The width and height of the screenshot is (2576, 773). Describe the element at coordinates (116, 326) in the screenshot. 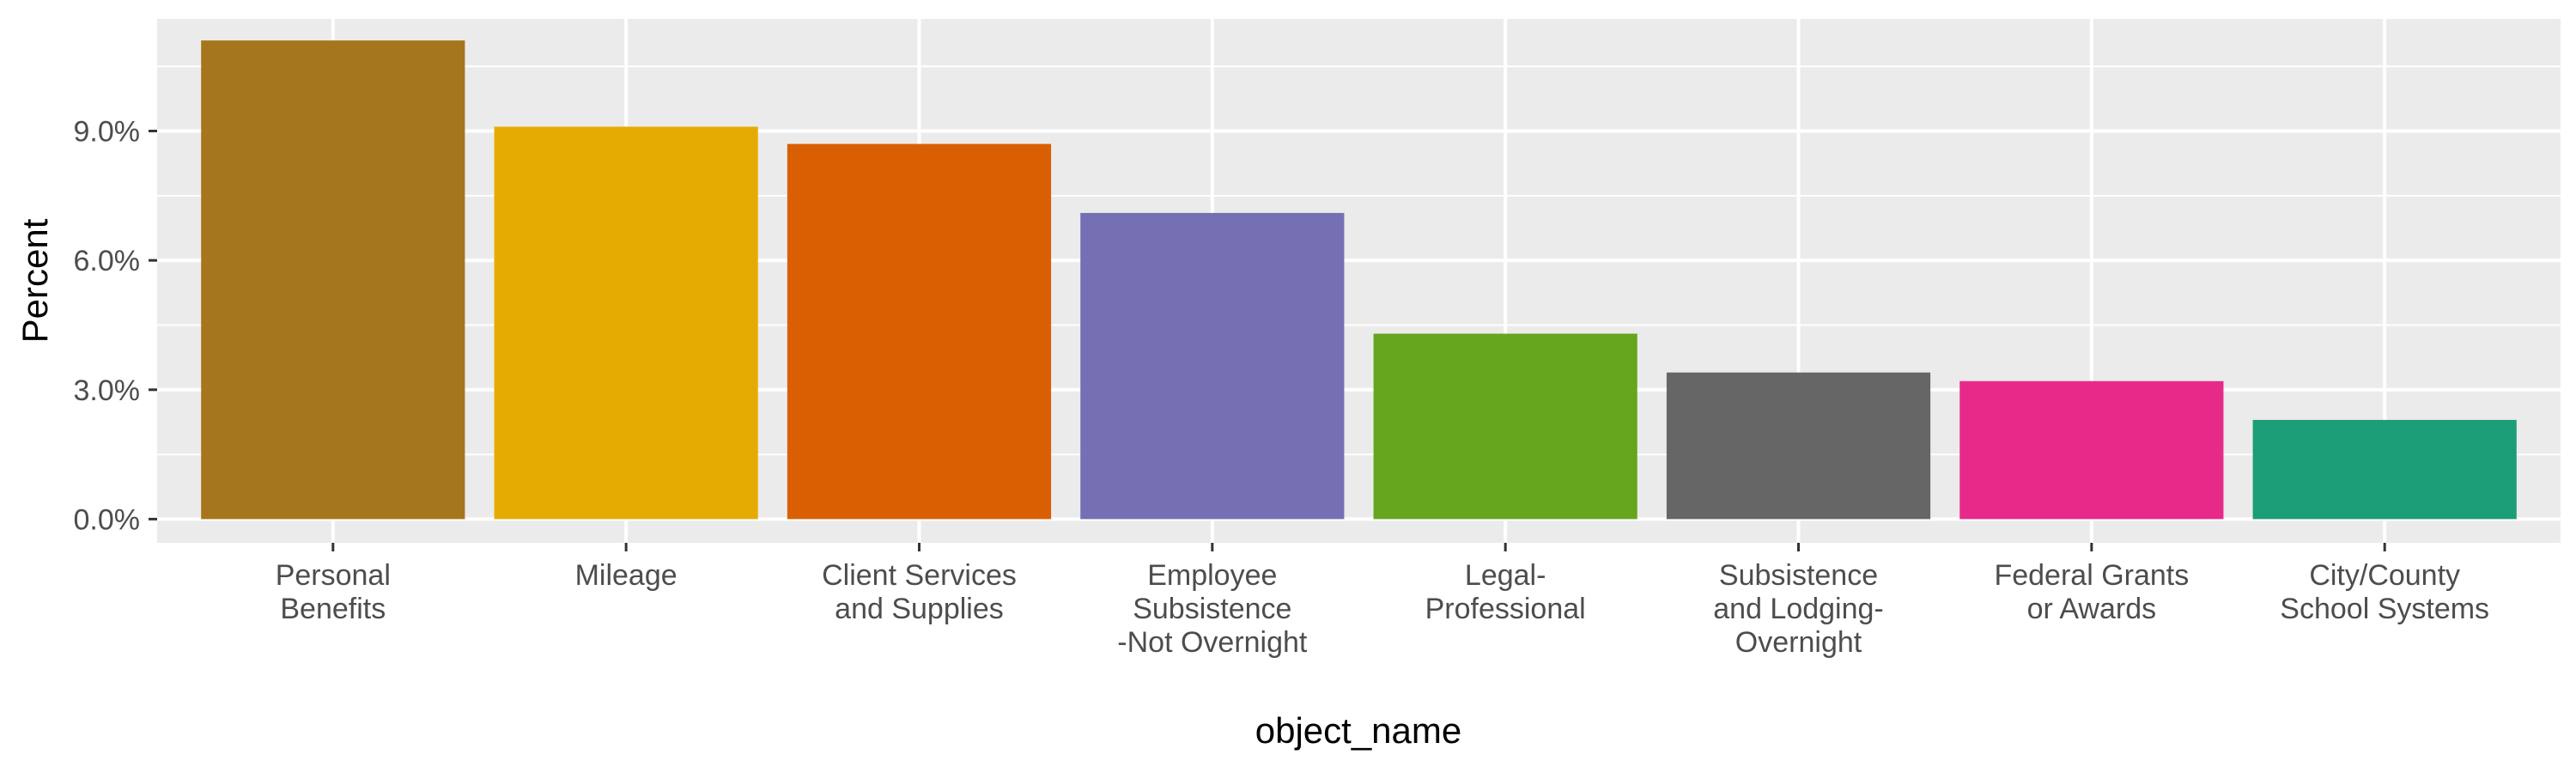

I see `y-axis: 0.0% 3.0% 6.0% 9.0%` at that location.